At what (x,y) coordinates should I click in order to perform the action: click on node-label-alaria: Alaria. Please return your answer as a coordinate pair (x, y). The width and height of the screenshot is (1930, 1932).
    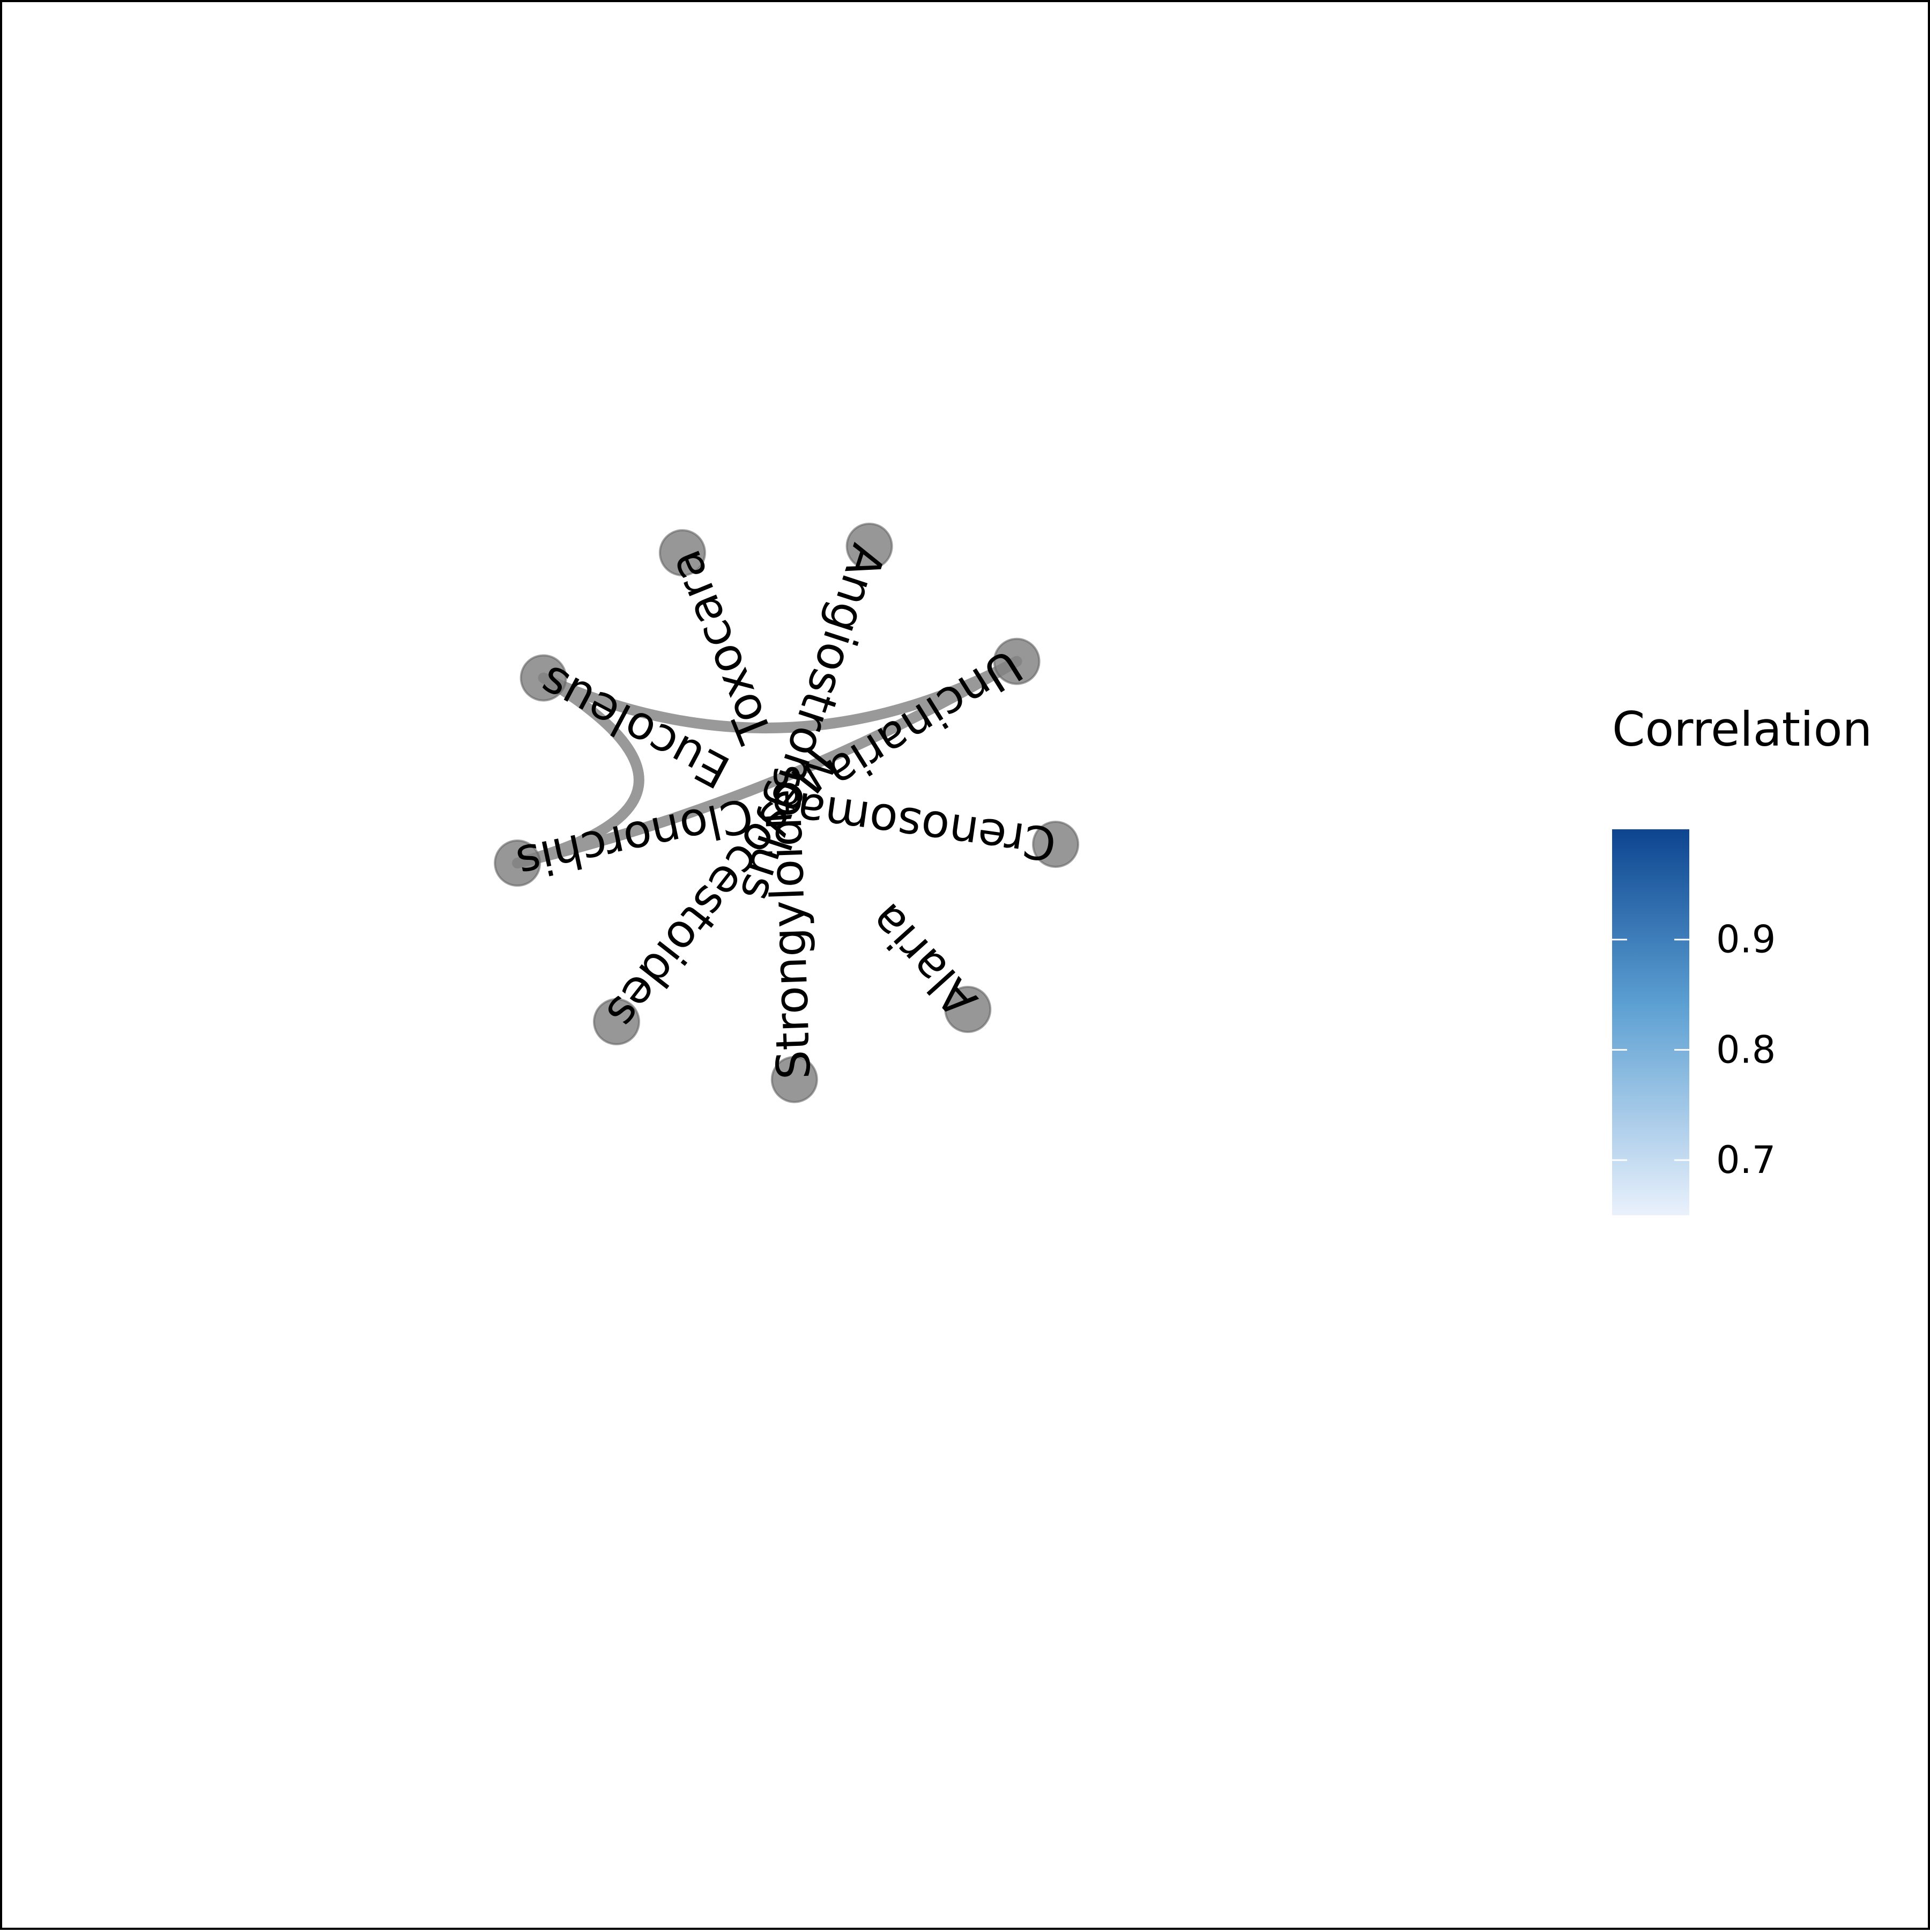
    Looking at the image, I should click on (923, 960).